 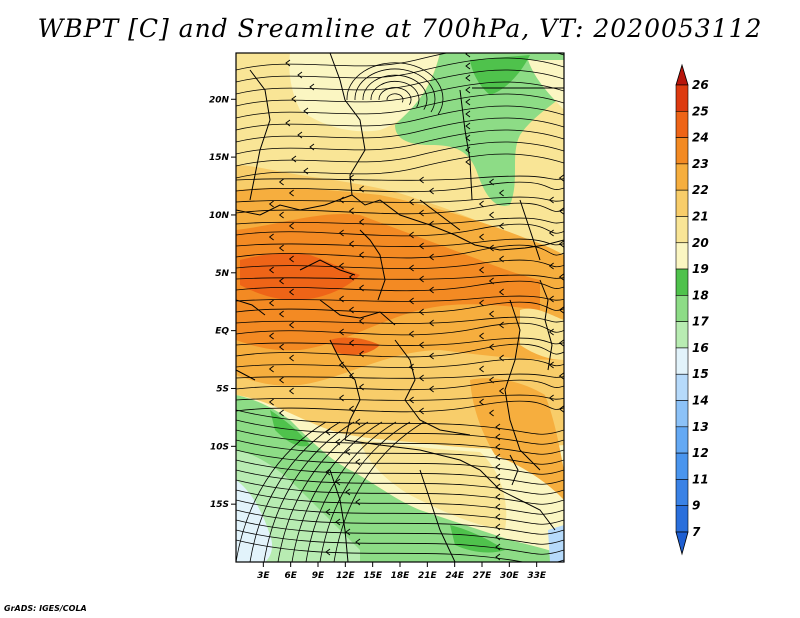 What do you see at coordinates (219, 447) in the screenshot?
I see `y-tick-label: 10S` at bounding box center [219, 447].